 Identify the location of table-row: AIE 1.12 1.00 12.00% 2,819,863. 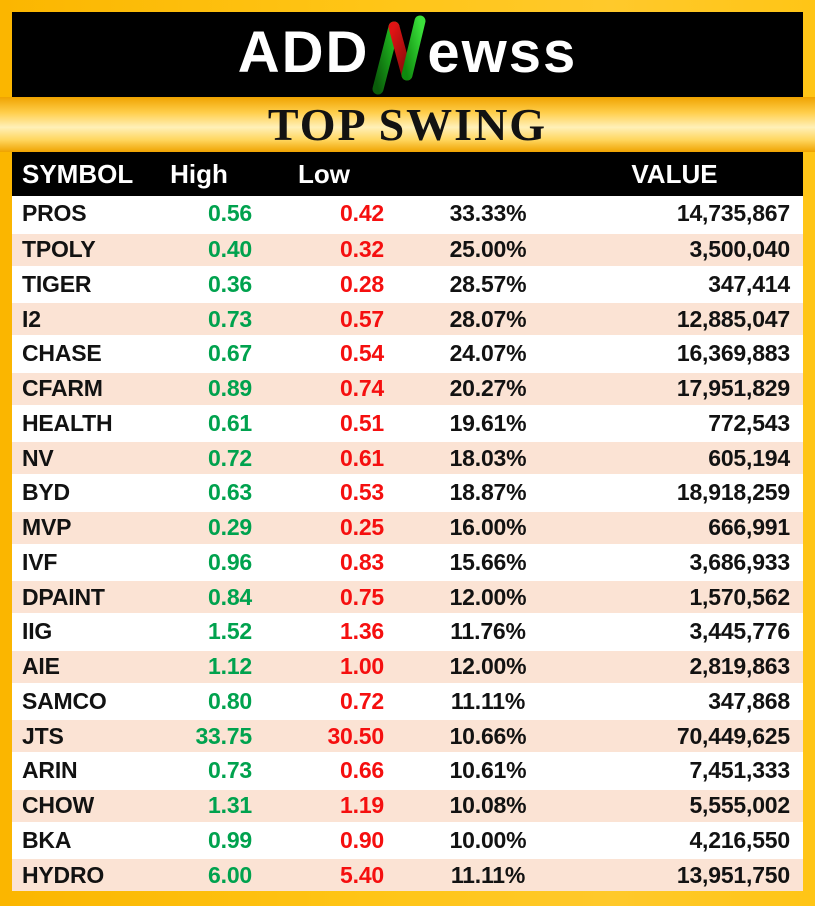
(407, 665).